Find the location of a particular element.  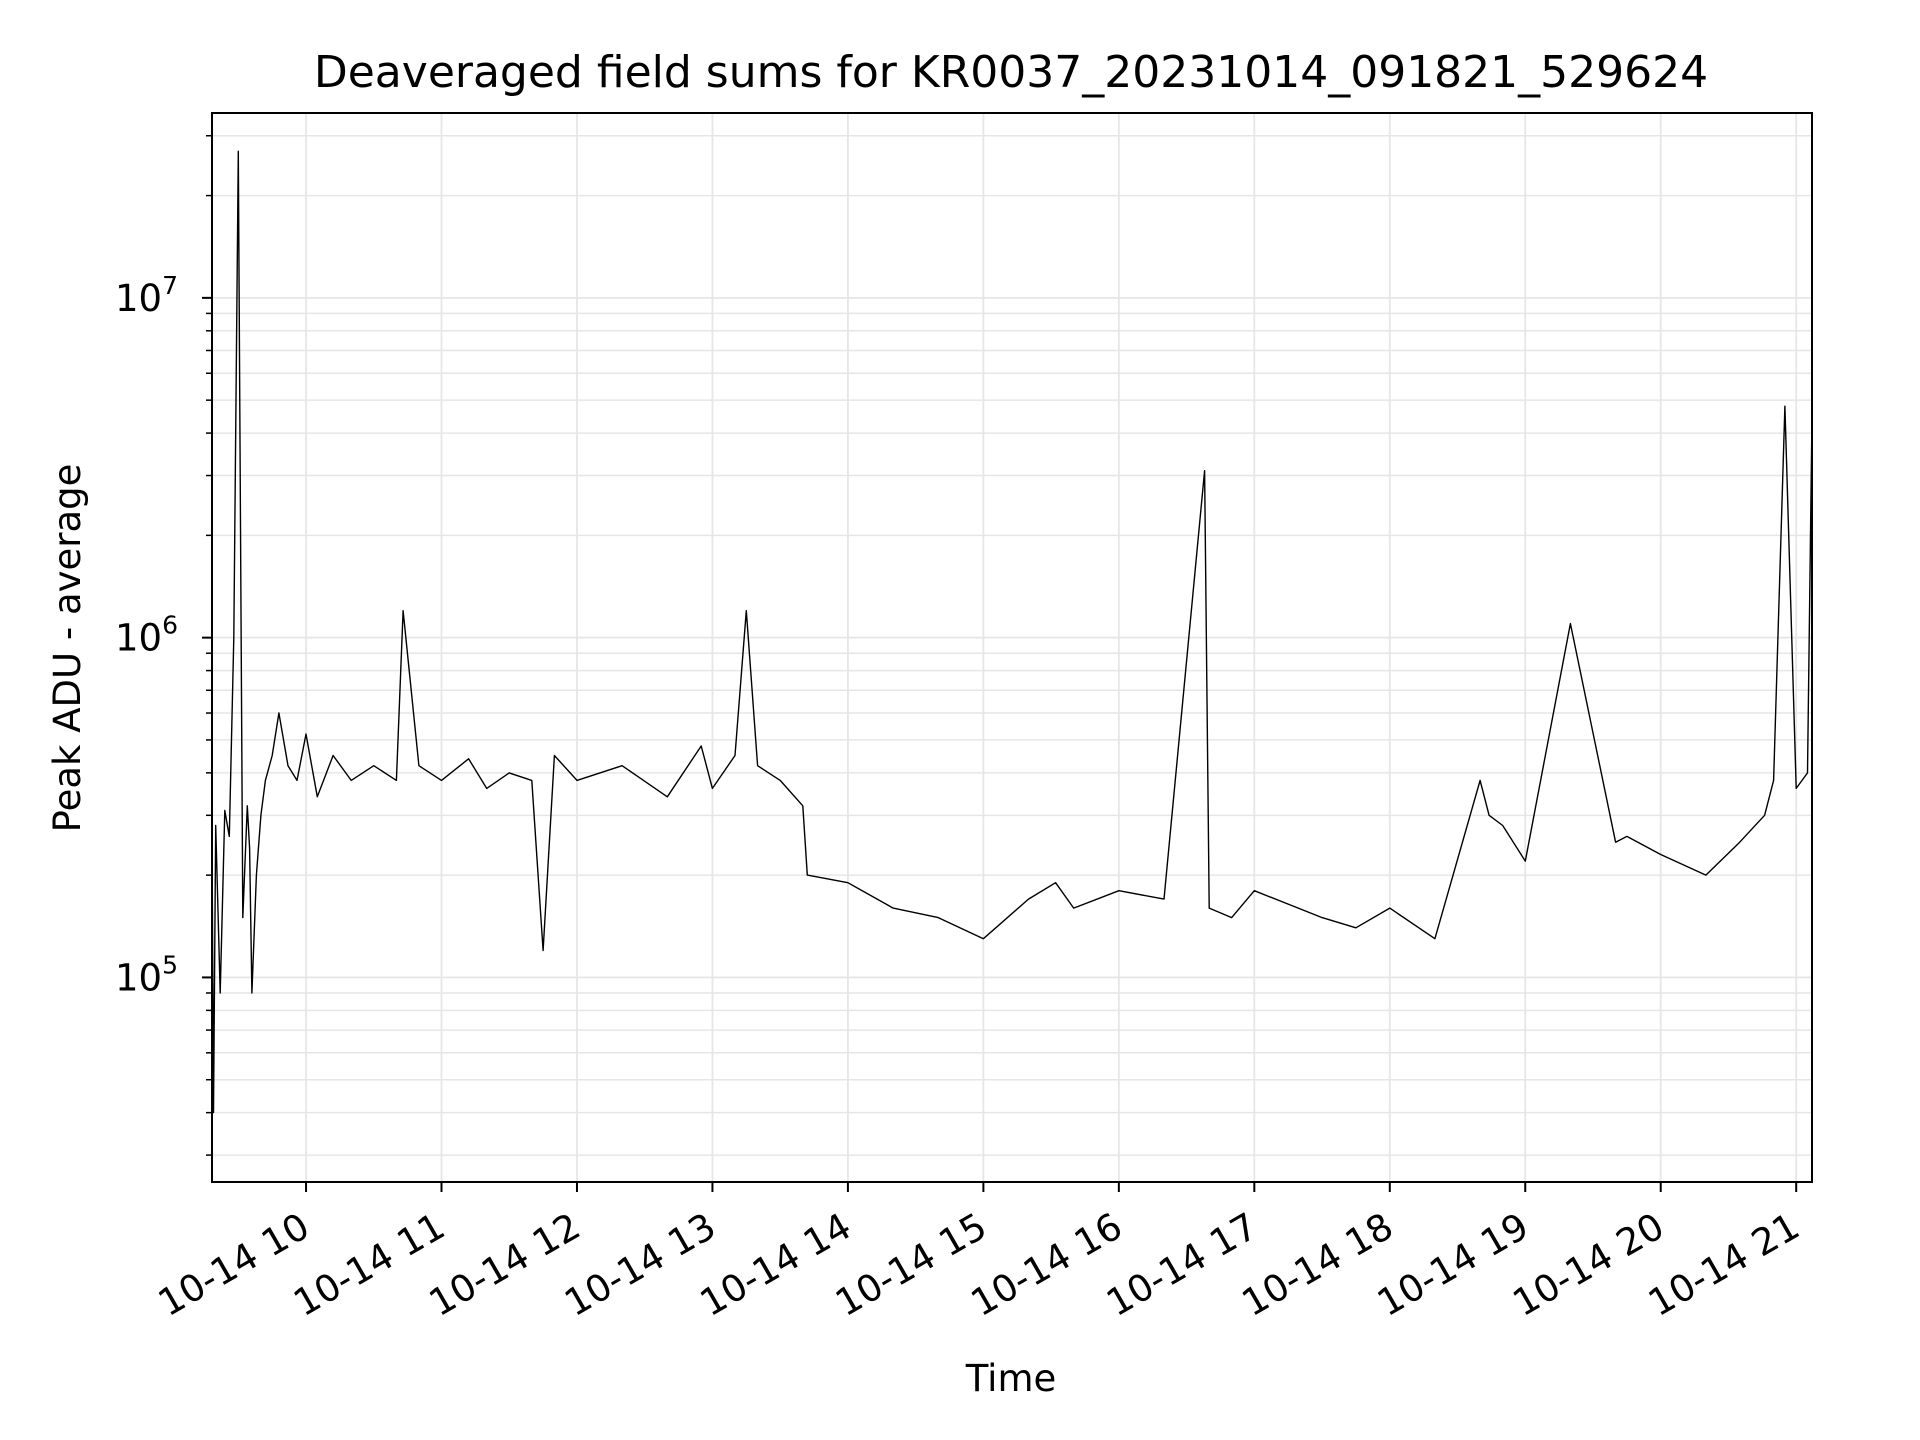

y-axis-label: Peak ADU - average is located at coordinates (67, 648).